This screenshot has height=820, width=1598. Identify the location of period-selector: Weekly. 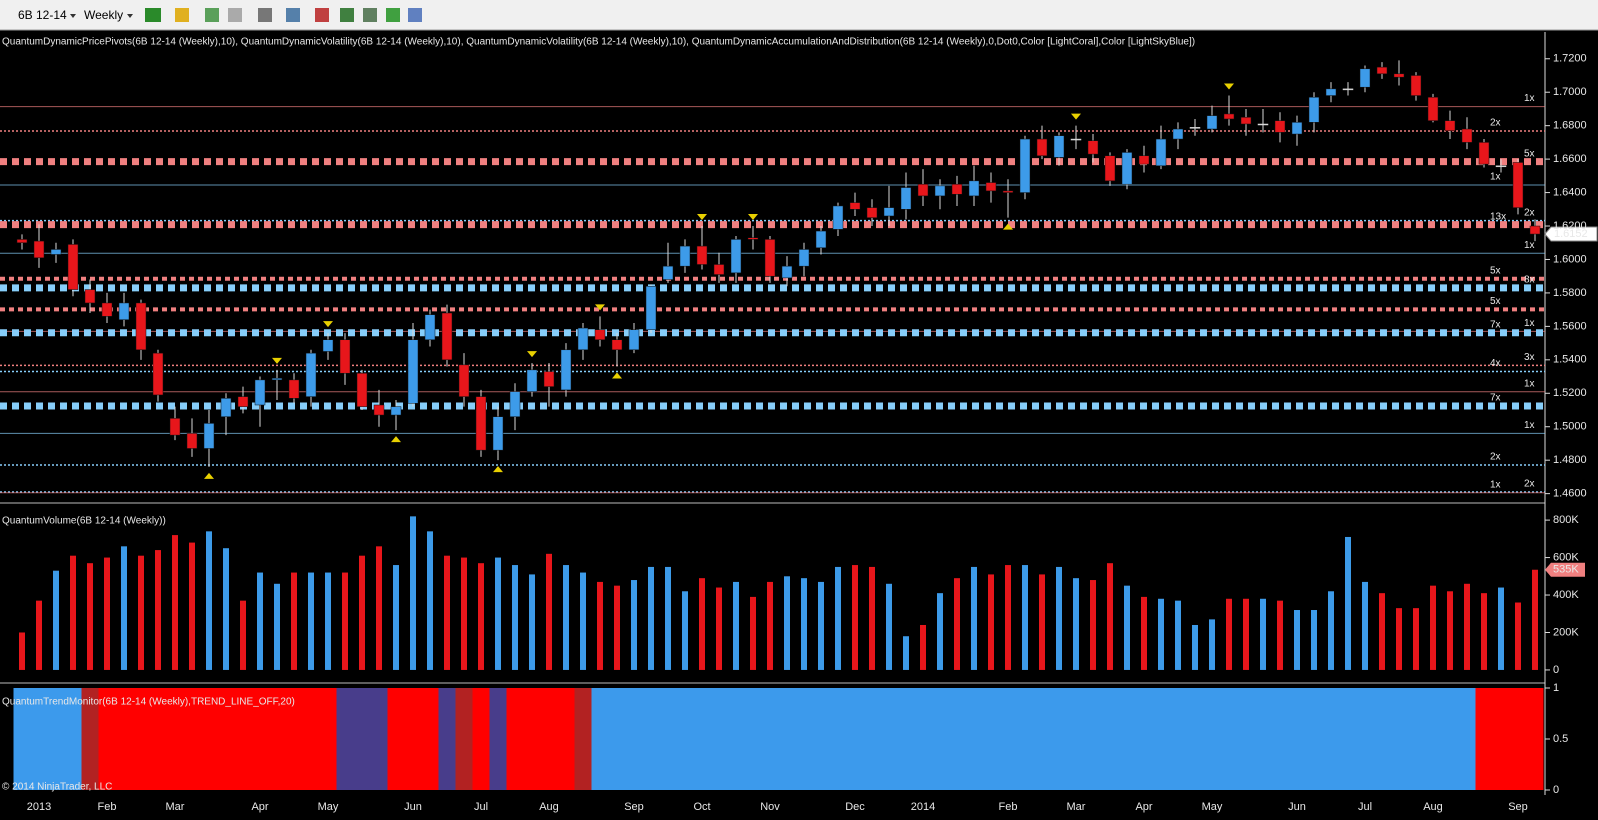
(103, 15).